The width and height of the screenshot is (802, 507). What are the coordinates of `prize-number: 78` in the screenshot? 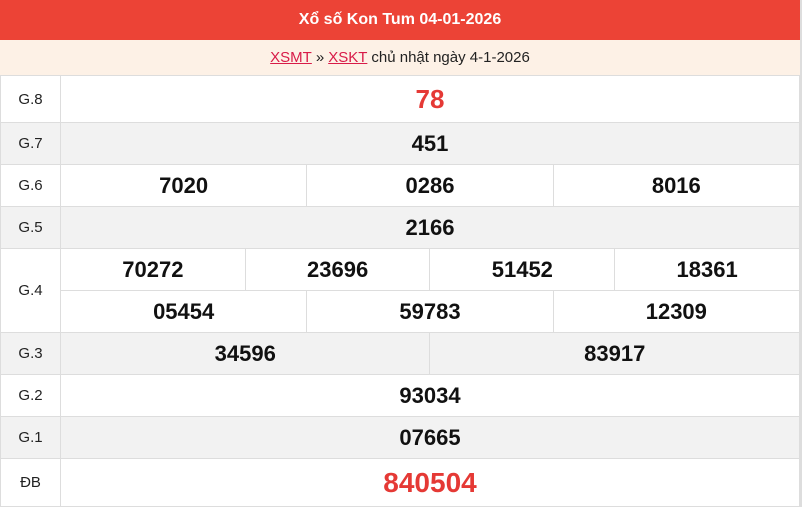 It's located at (430, 99).